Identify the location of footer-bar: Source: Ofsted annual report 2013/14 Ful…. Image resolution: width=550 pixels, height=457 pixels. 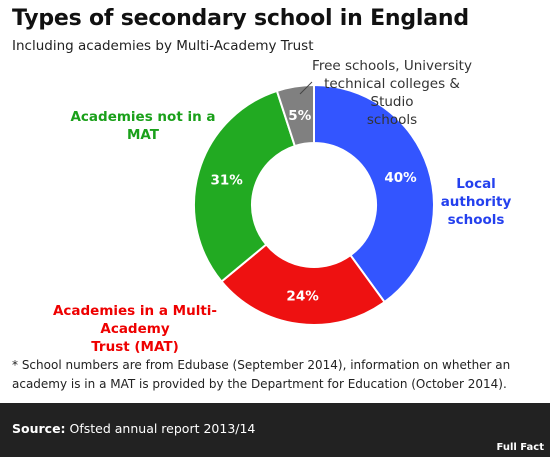
(275, 430).